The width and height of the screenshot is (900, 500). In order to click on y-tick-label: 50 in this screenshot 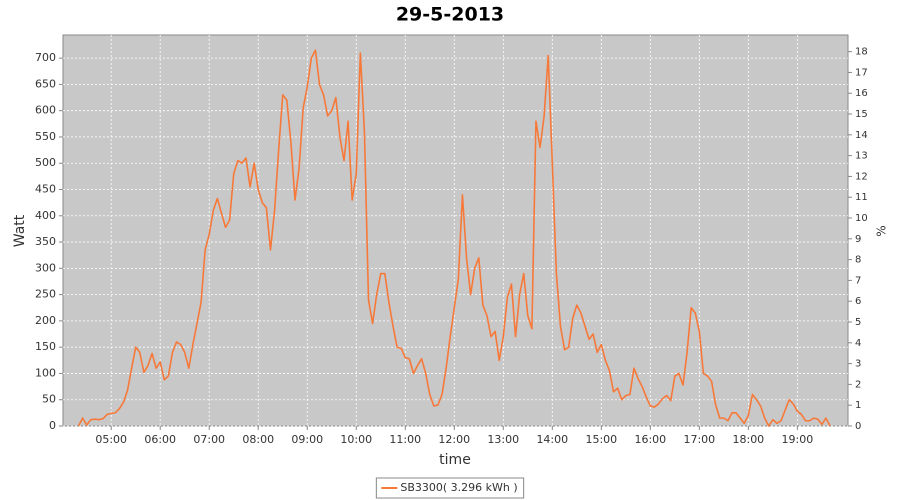, I will do `click(49, 399)`.